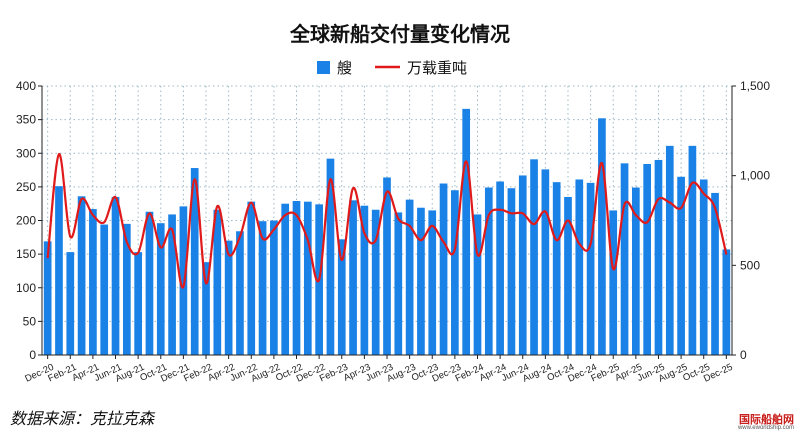  Describe the element at coordinates (437, 68) in the screenshot. I see `legend-line-label: 万载重吨` at that location.